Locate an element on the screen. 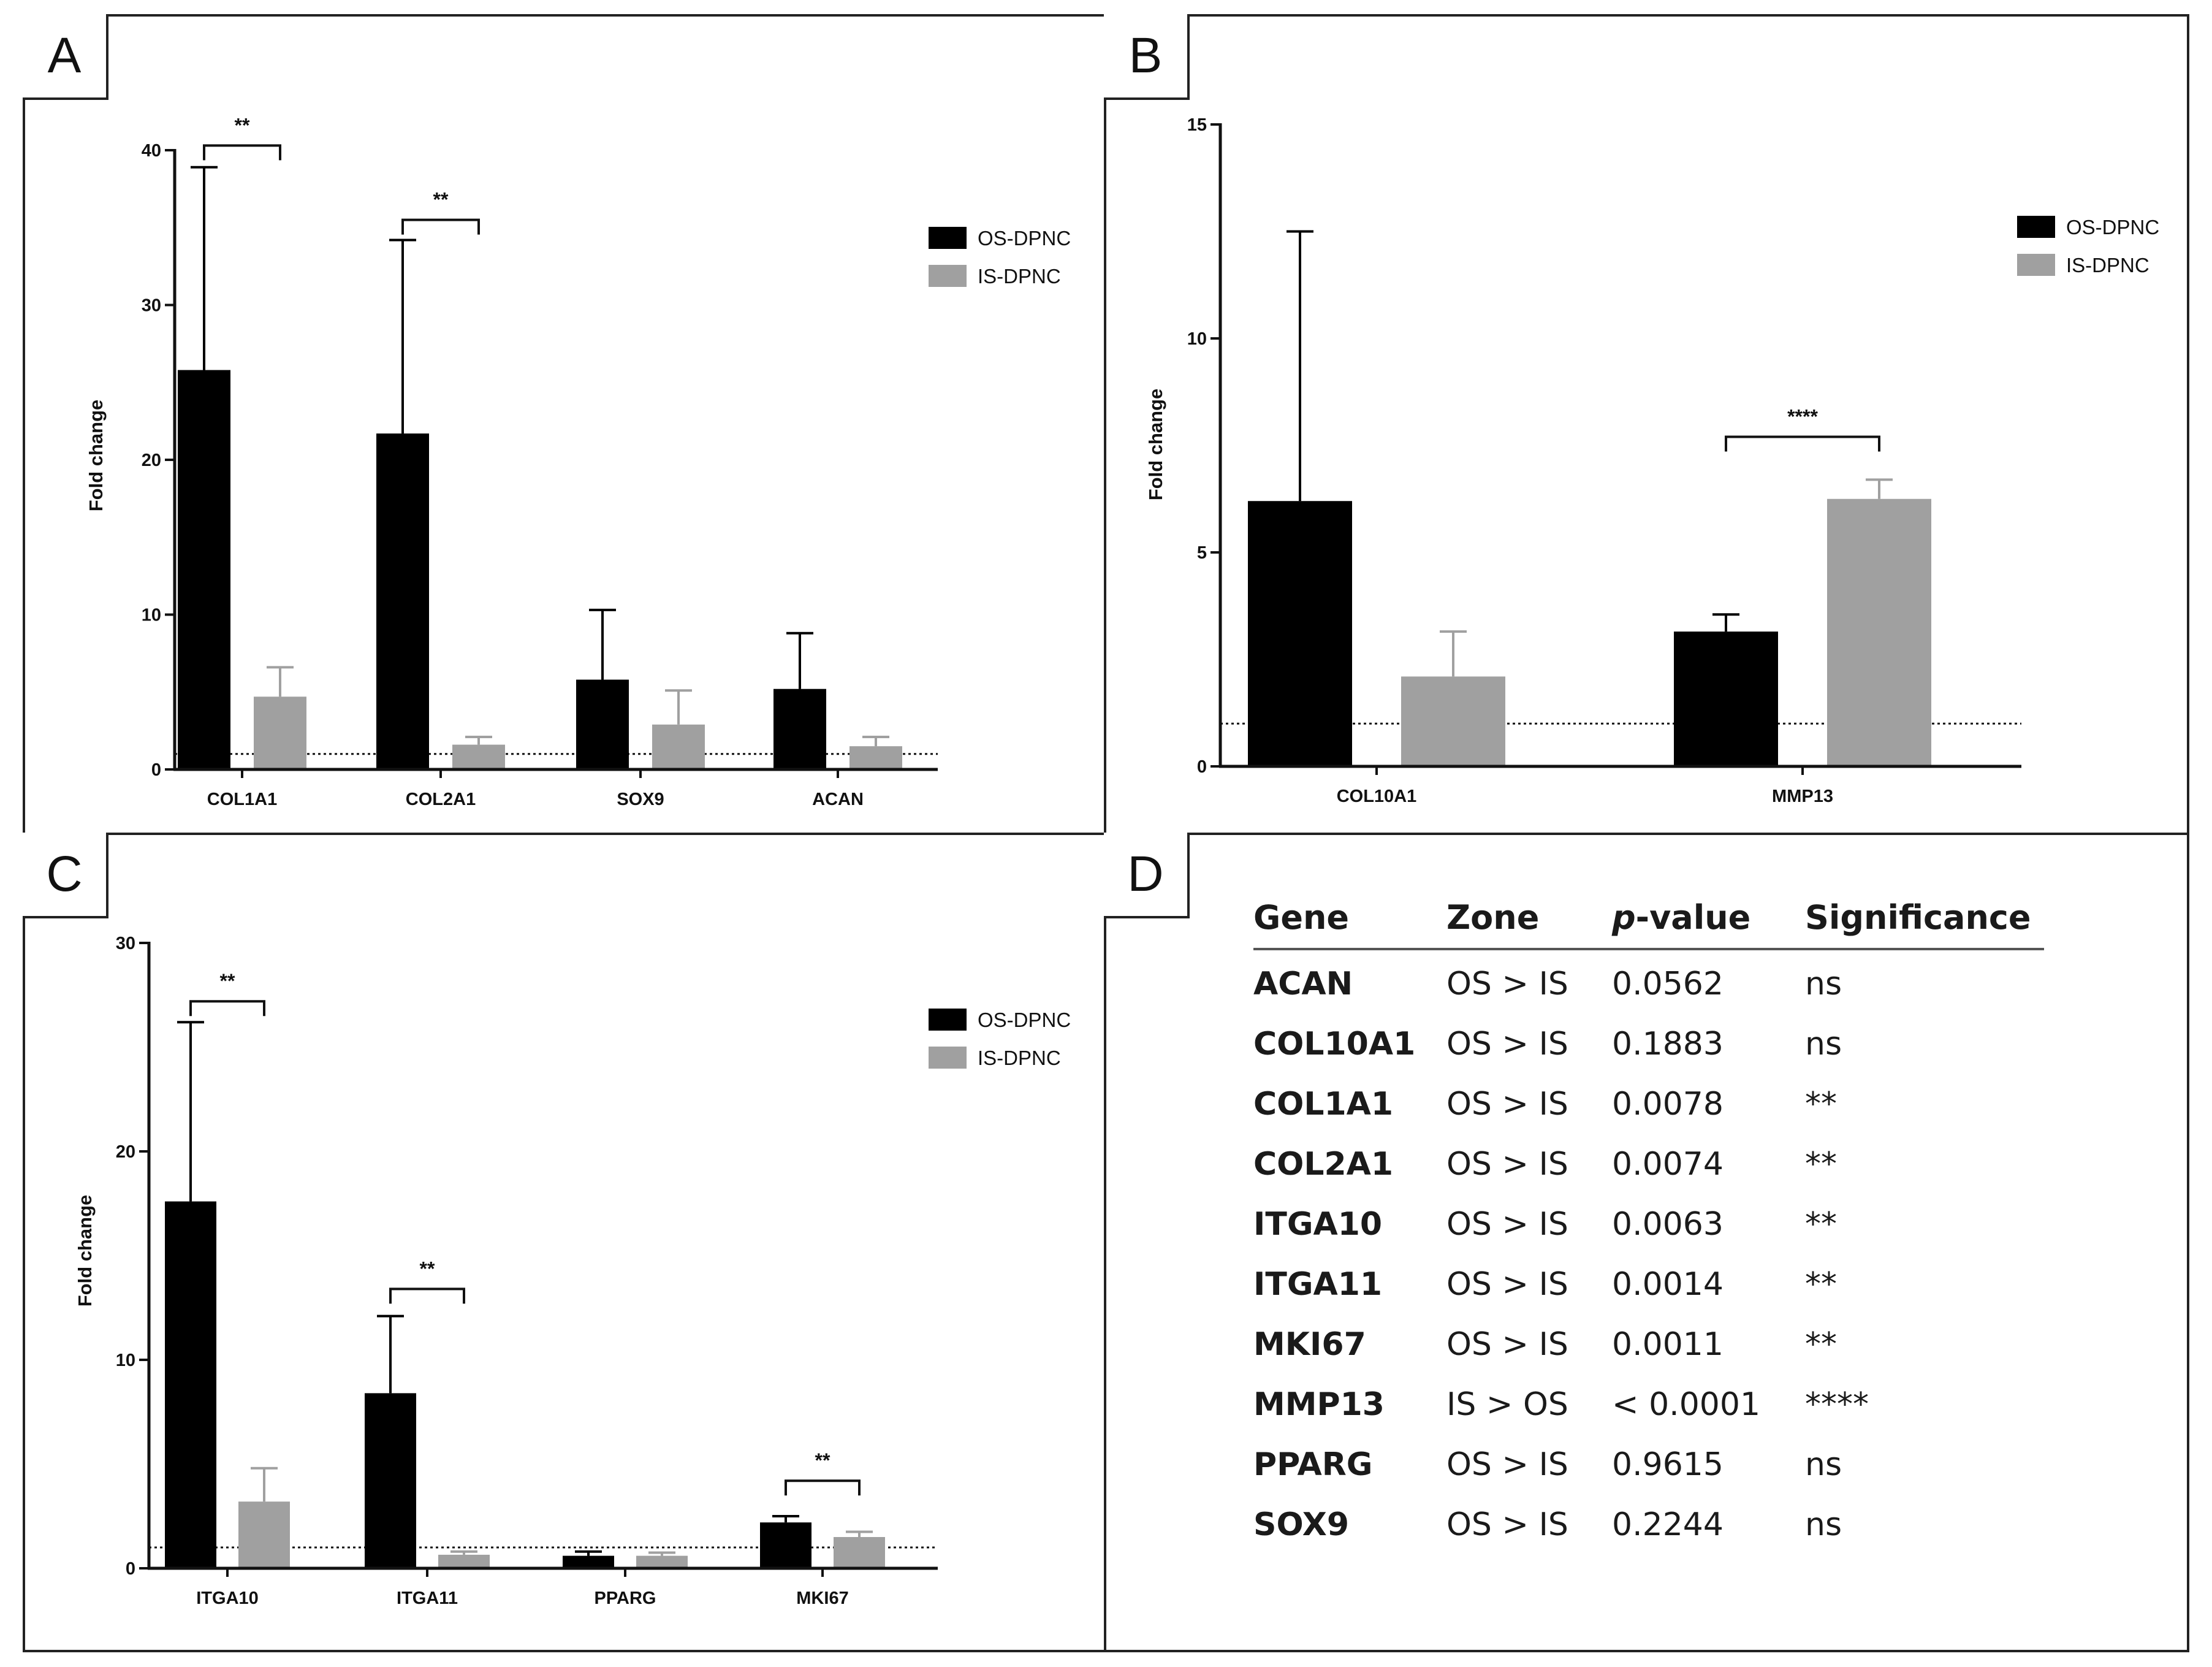 The width and height of the screenshot is (2212, 1667). x-tick-label: SOX9 is located at coordinates (640, 799).